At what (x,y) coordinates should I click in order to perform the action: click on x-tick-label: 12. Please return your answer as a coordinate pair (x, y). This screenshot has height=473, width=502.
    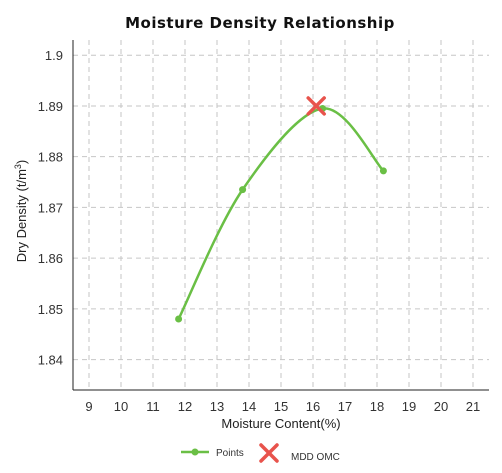
    Looking at the image, I should click on (185, 406).